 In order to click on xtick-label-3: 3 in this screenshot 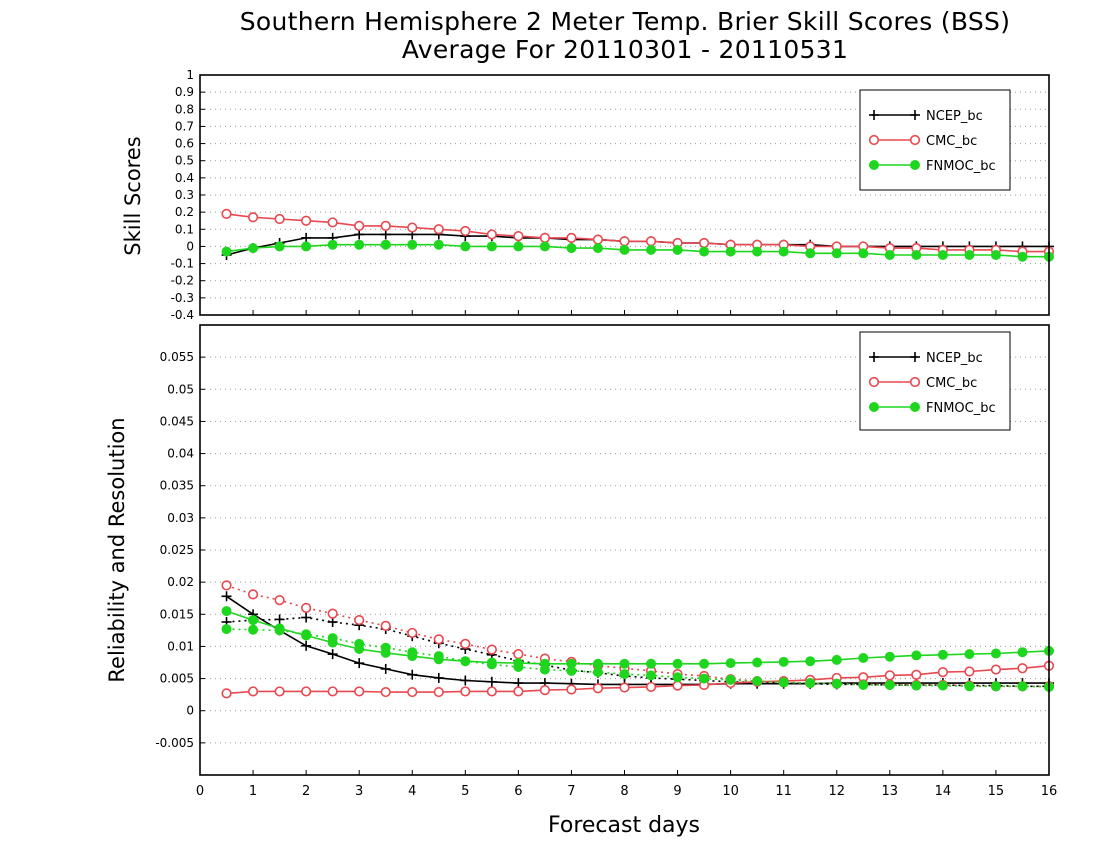, I will do `click(359, 791)`.